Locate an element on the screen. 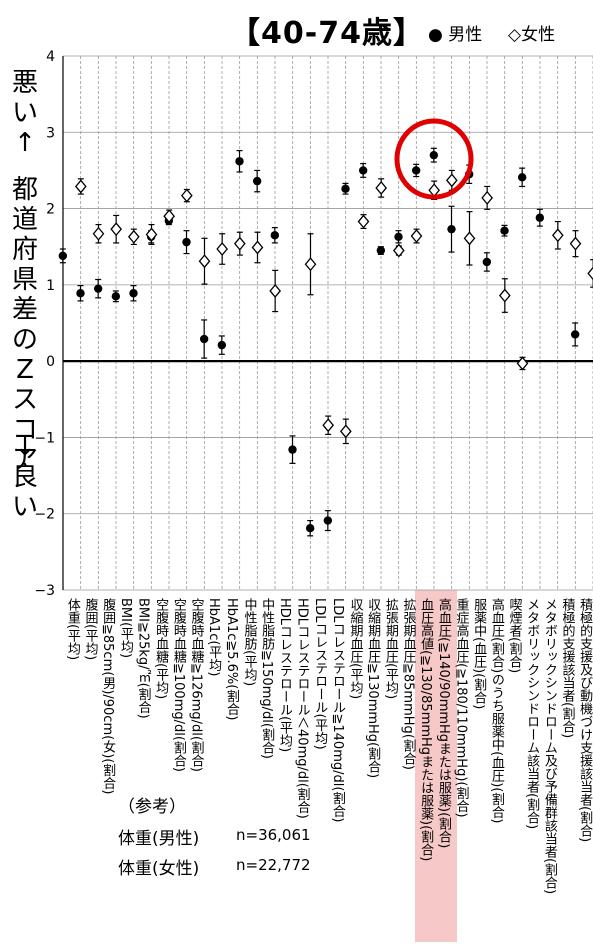 Image resolution: width=593 pixels, height=949 pixels. x-tick-label: メタボリックシンドローム該当者(割合) is located at coordinates (532, 714).